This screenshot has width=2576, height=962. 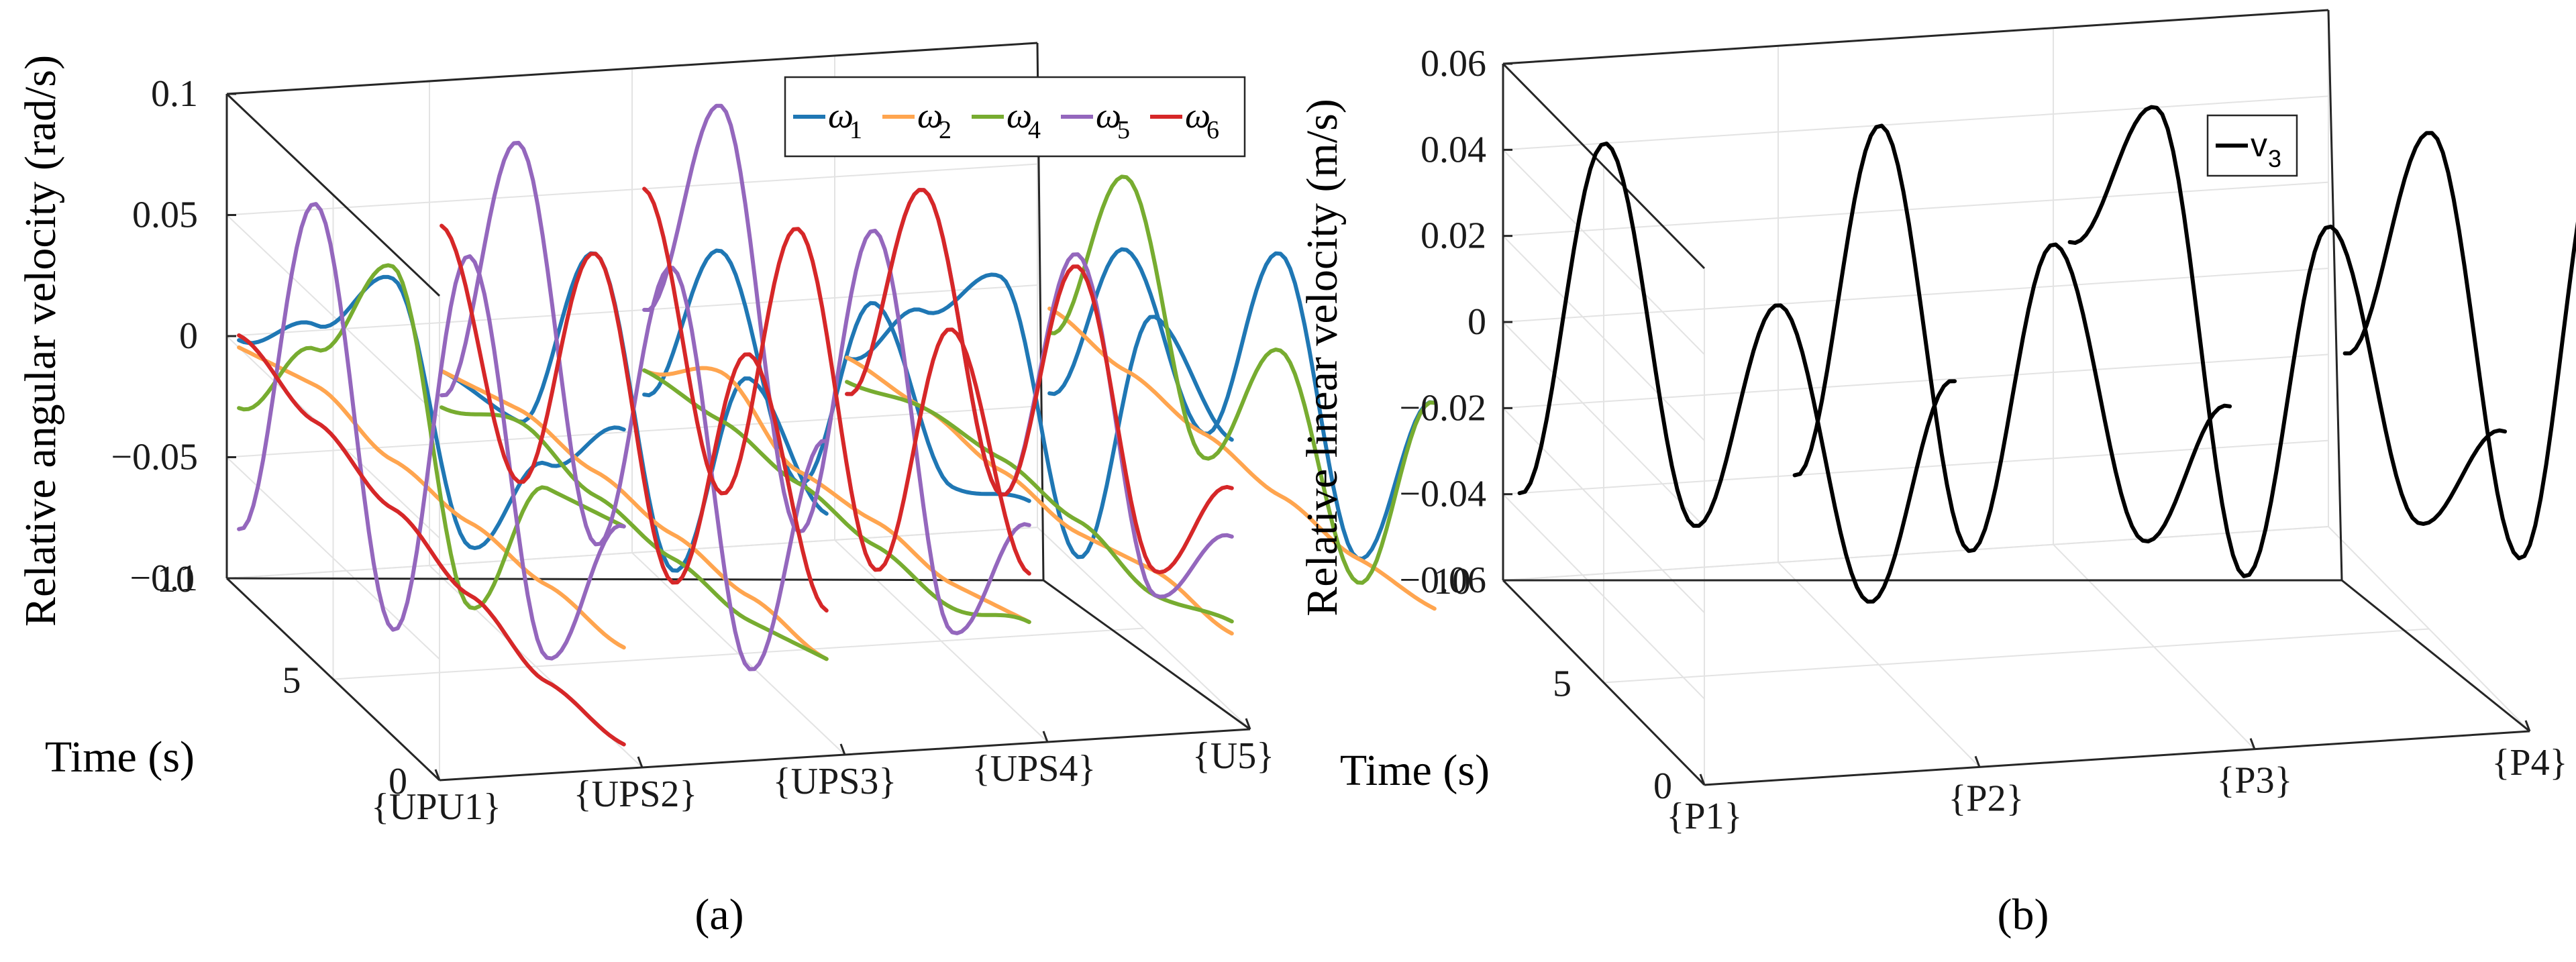 What do you see at coordinates (431, 412) in the screenshot?
I see `curve-ω1-UPU1` at bounding box center [431, 412].